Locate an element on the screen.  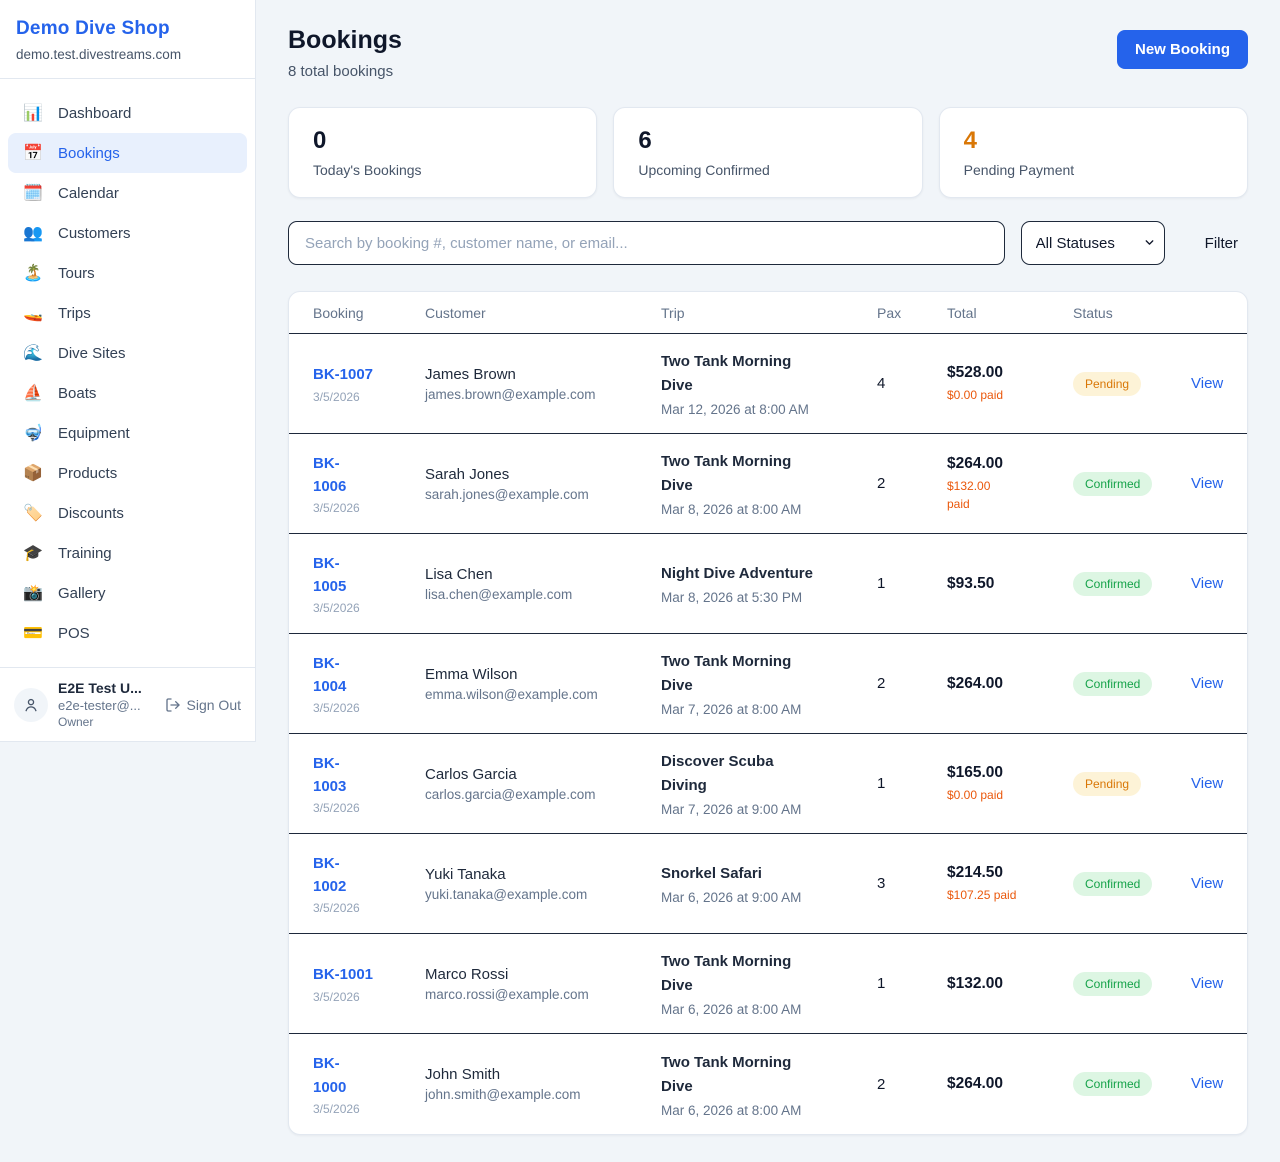
page-header-titles: Bookings 8 total bookings is located at coordinates (345, 53).